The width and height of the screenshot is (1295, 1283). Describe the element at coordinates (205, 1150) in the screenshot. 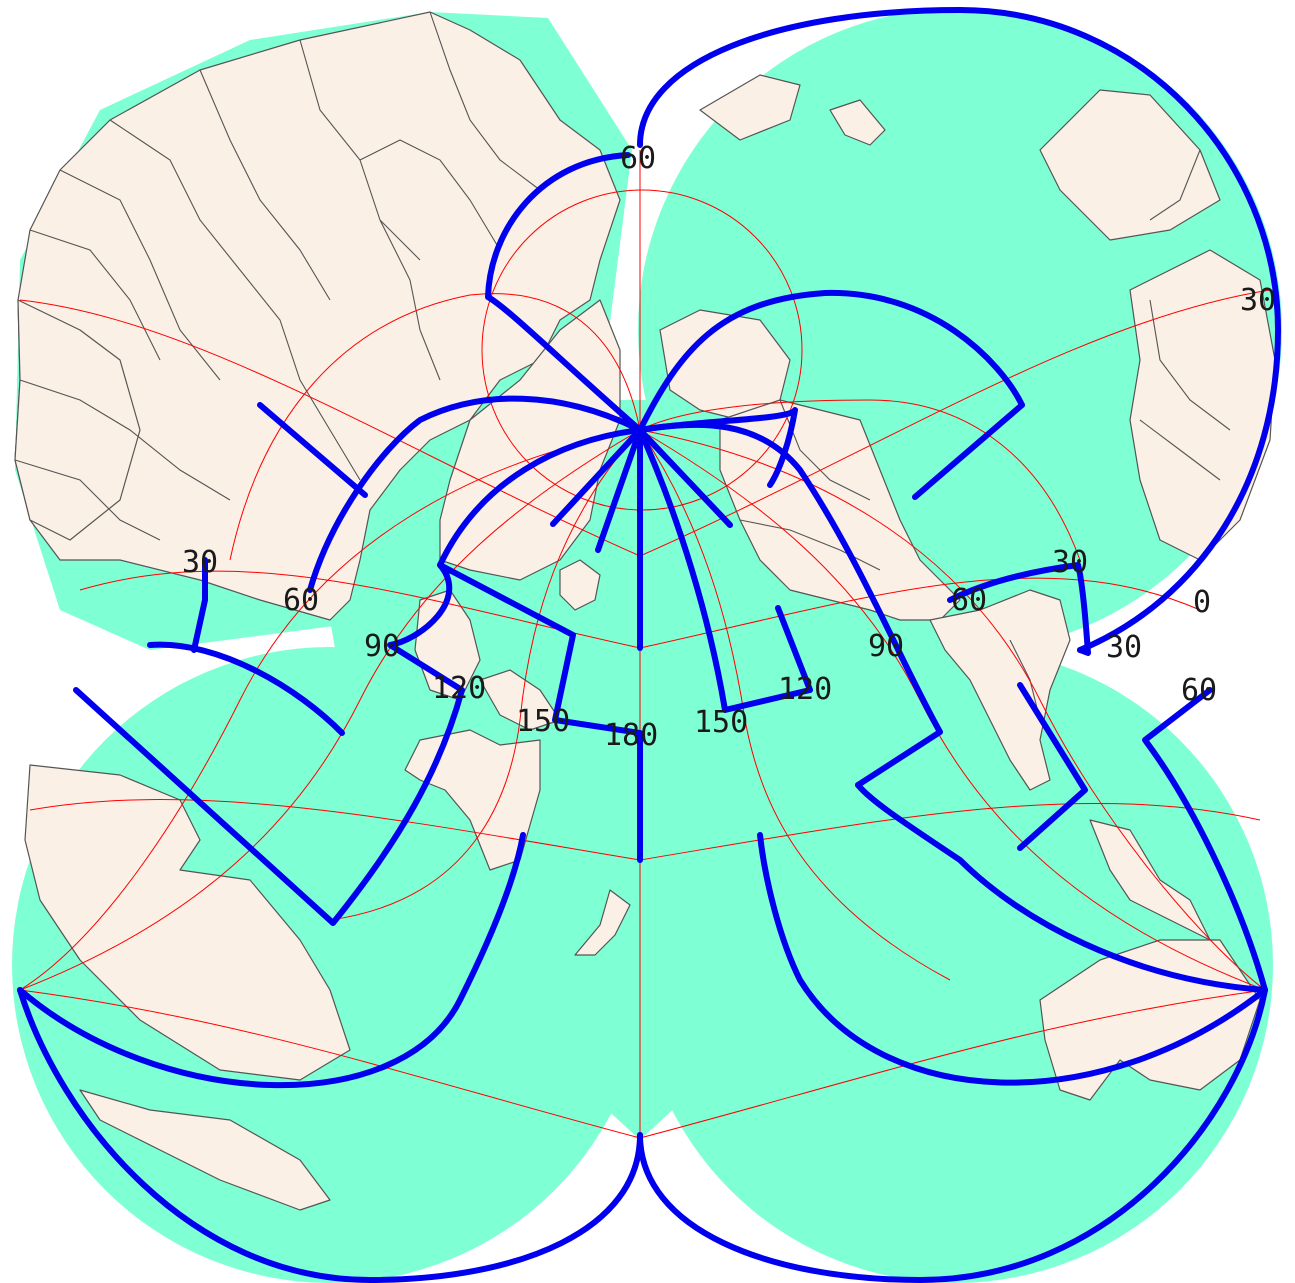

I see `landmass-antarctica-southwest` at that location.